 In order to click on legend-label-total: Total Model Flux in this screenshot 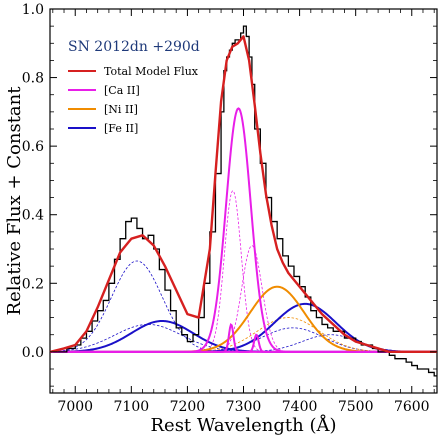, I will do `click(151, 71)`.